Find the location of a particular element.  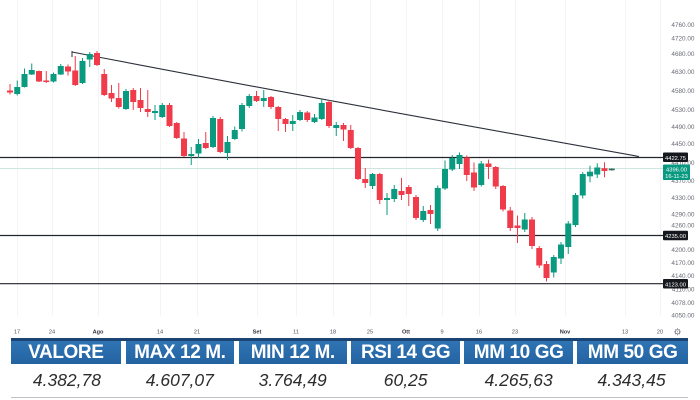

svg-text: 4720.00 is located at coordinates (683, 39).